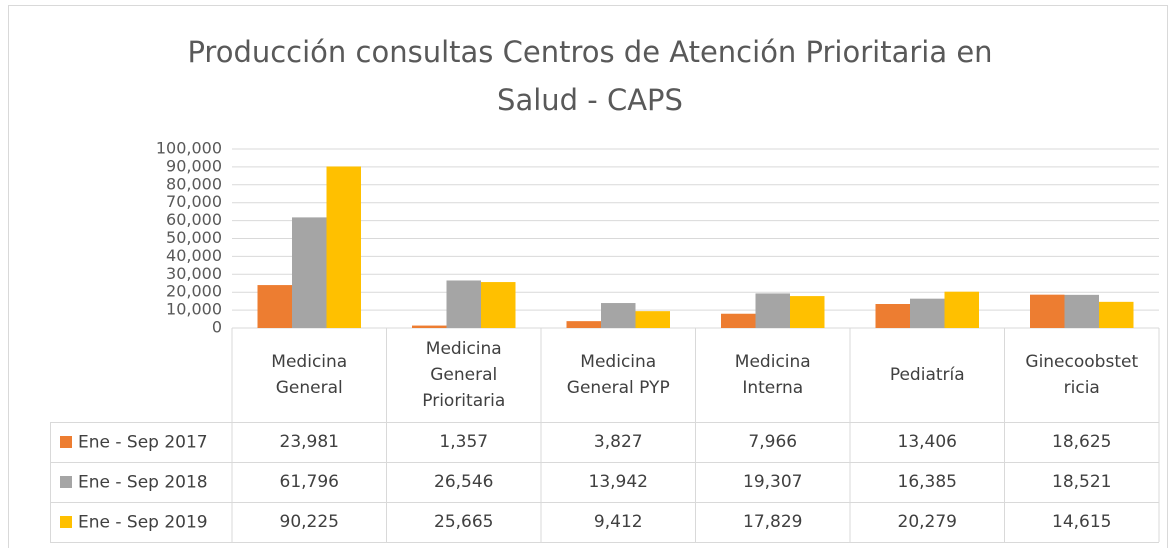 This screenshot has width=1176, height=548. What do you see at coordinates (309, 482) in the screenshot?
I see `table-value: 61,796` at bounding box center [309, 482].